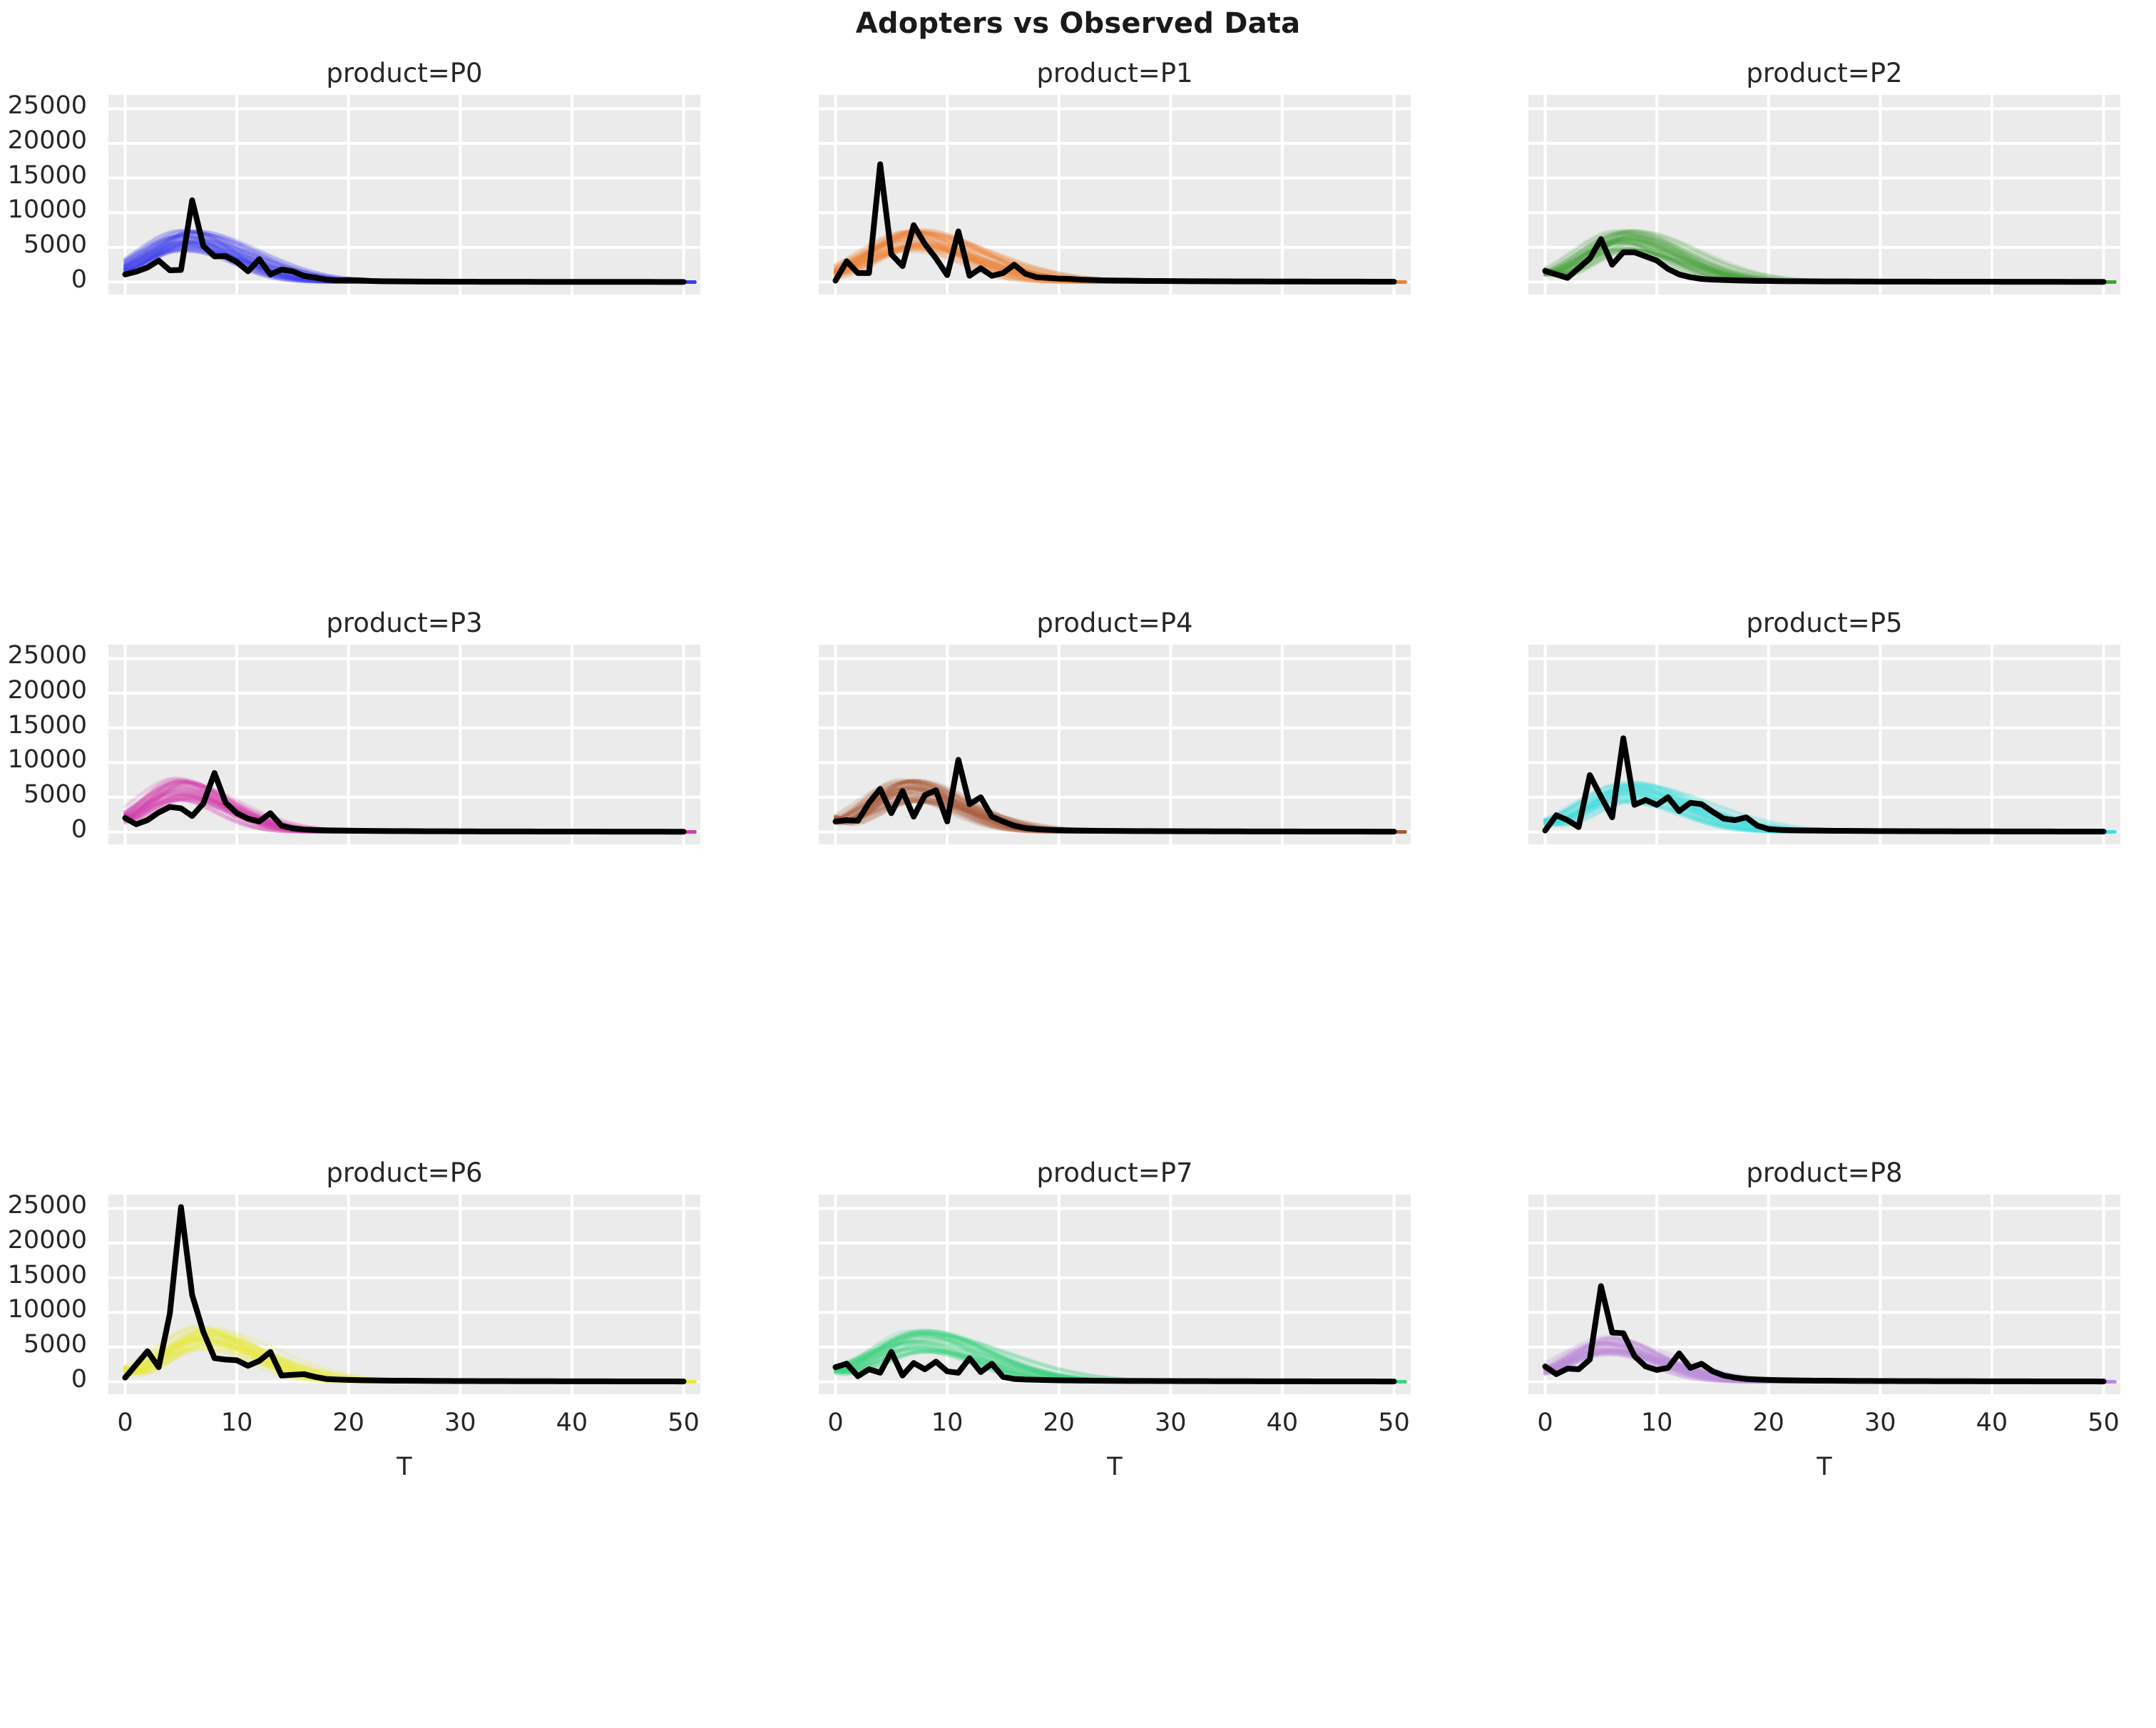 The image size is (2156, 1728). I want to click on gridlines-P6, so click(404, 1294).